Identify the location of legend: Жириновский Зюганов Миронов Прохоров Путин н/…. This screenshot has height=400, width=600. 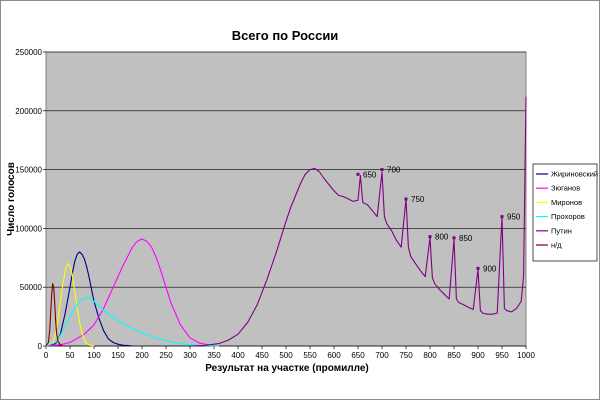
(565, 212).